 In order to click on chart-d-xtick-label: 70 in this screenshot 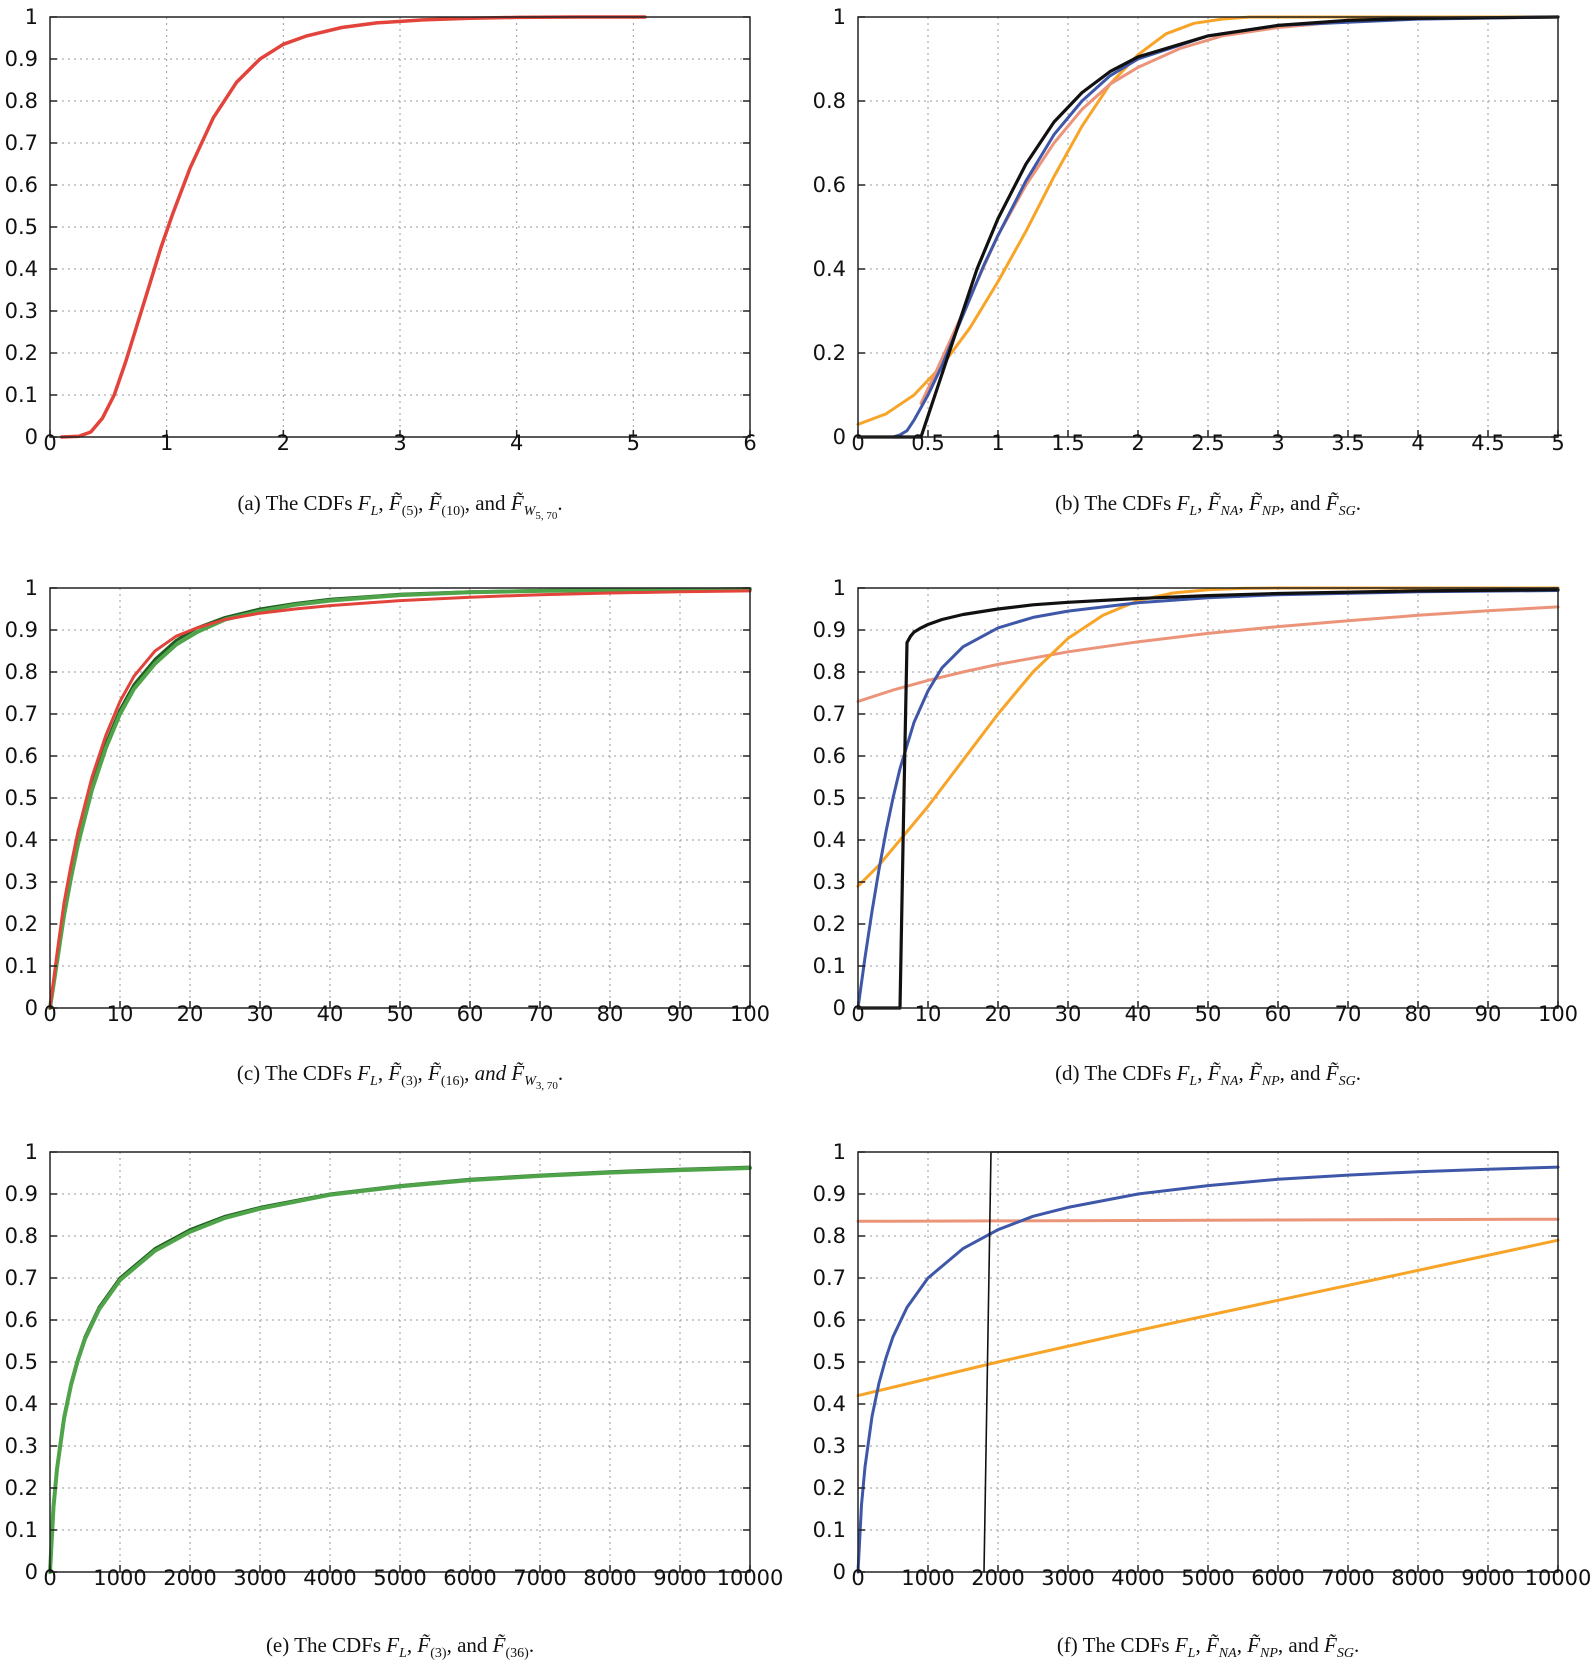, I will do `click(1348, 1014)`.